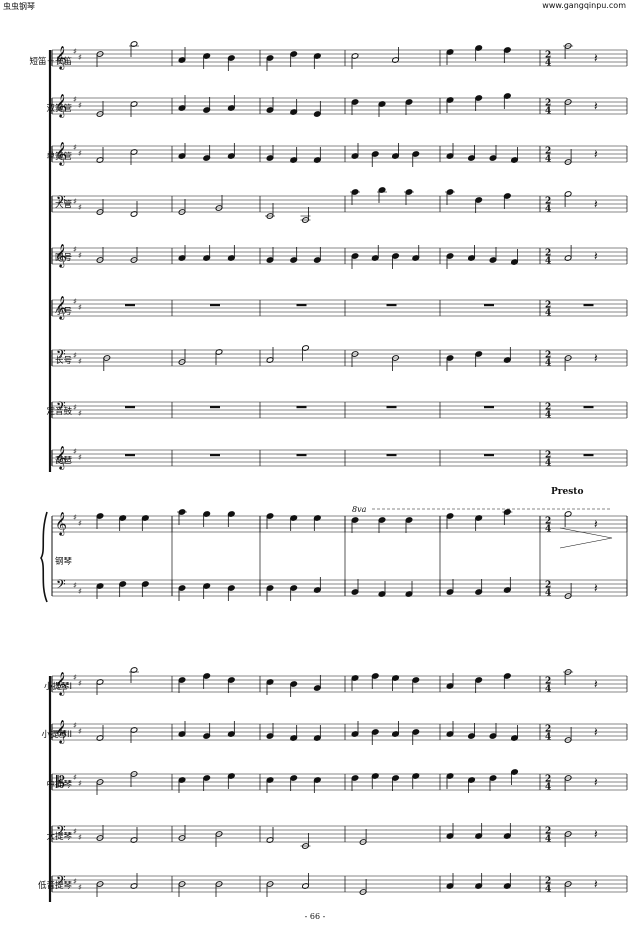 The image size is (630, 927). Describe the element at coordinates (63, 562) in the screenshot. I see `label-piano: 钢琴` at that location.